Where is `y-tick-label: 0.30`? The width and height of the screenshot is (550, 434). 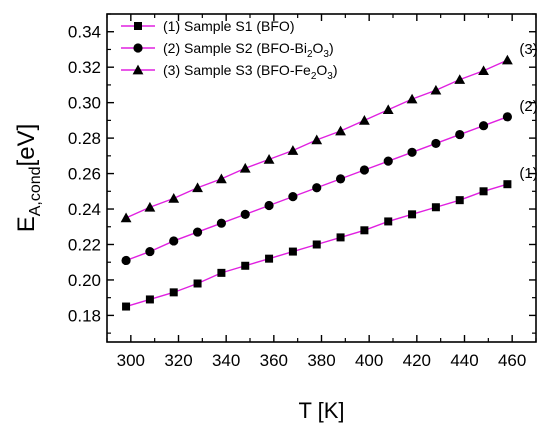 y-tick-label: 0.30 is located at coordinates (84, 103).